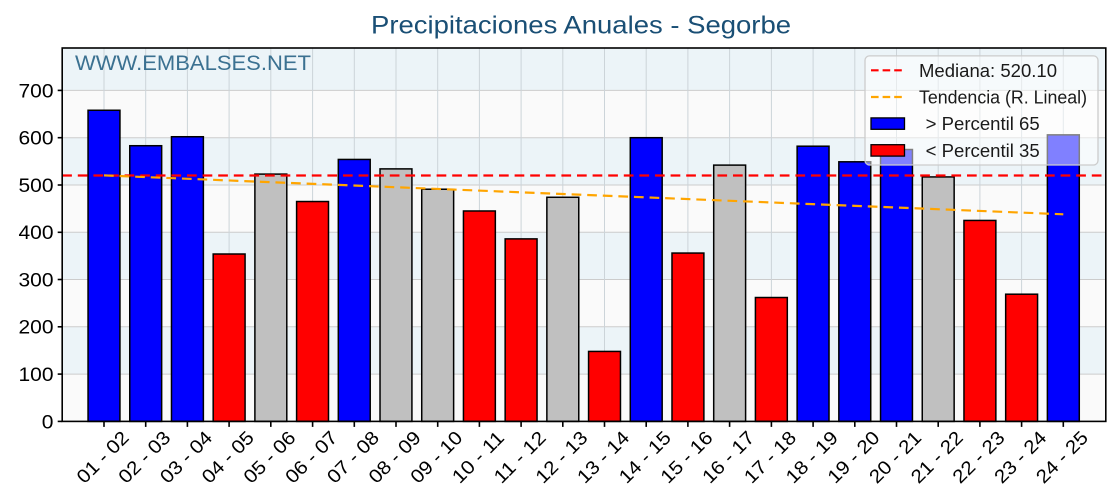 The height and width of the screenshot is (500, 1120). What do you see at coordinates (36, 375) in the screenshot?
I see `svg-text: 100` at bounding box center [36, 375].